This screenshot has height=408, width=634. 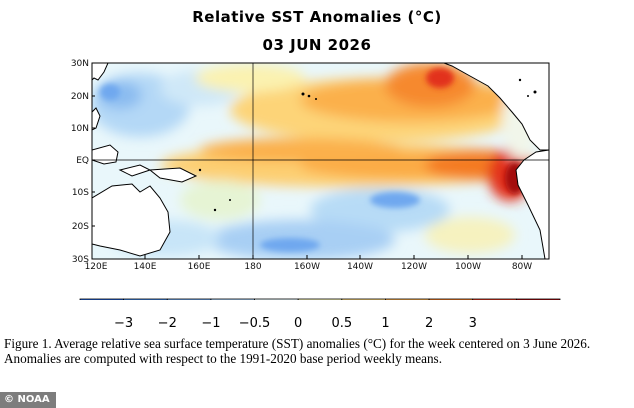 I want to click on colorbar-tick-label: 0, so click(x=298, y=323).